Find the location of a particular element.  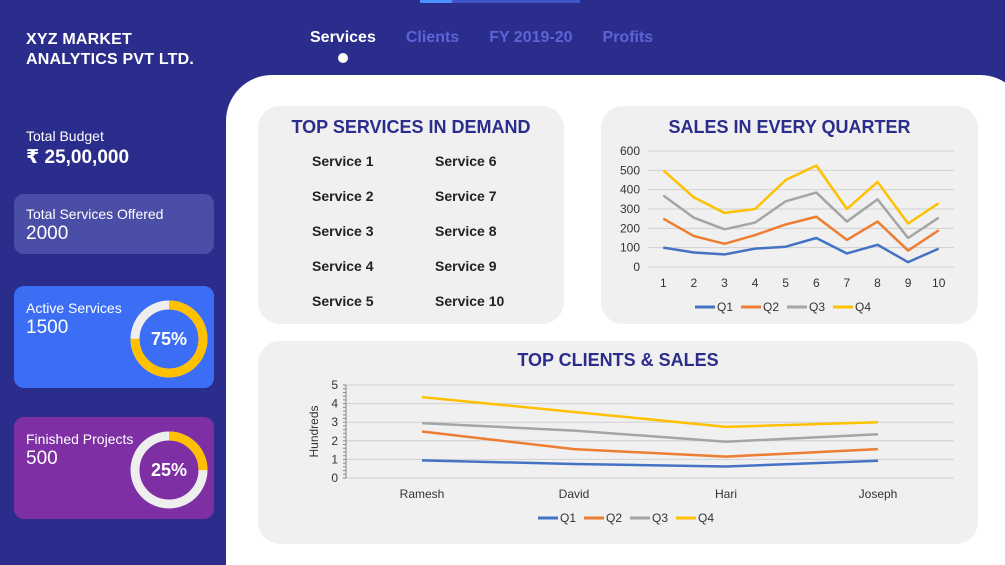

service-item: Service 10 is located at coordinates (470, 301).